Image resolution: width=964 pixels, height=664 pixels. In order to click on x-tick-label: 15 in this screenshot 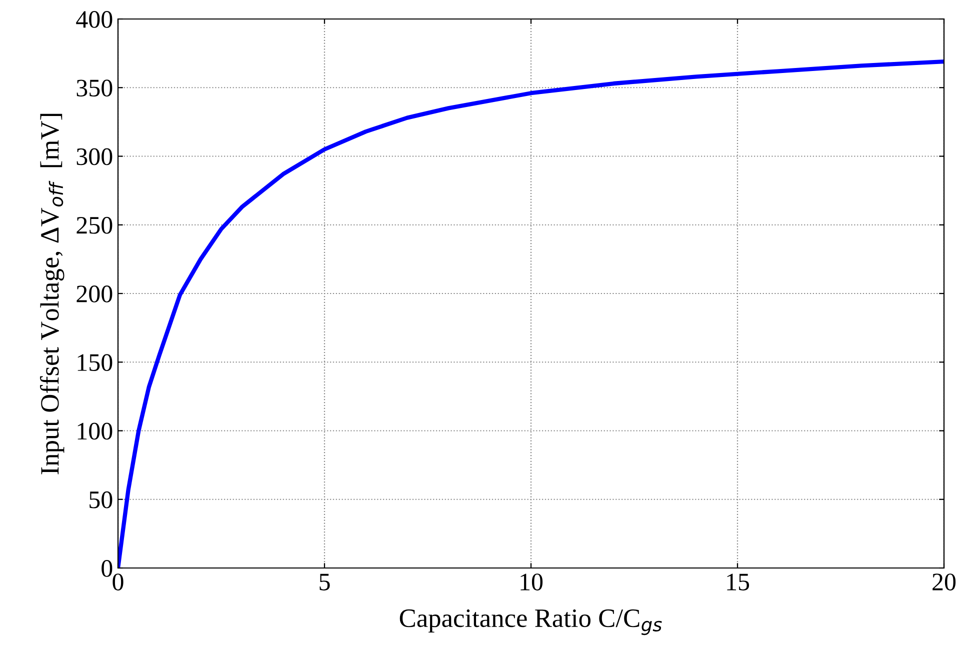, I will do `click(738, 582)`.